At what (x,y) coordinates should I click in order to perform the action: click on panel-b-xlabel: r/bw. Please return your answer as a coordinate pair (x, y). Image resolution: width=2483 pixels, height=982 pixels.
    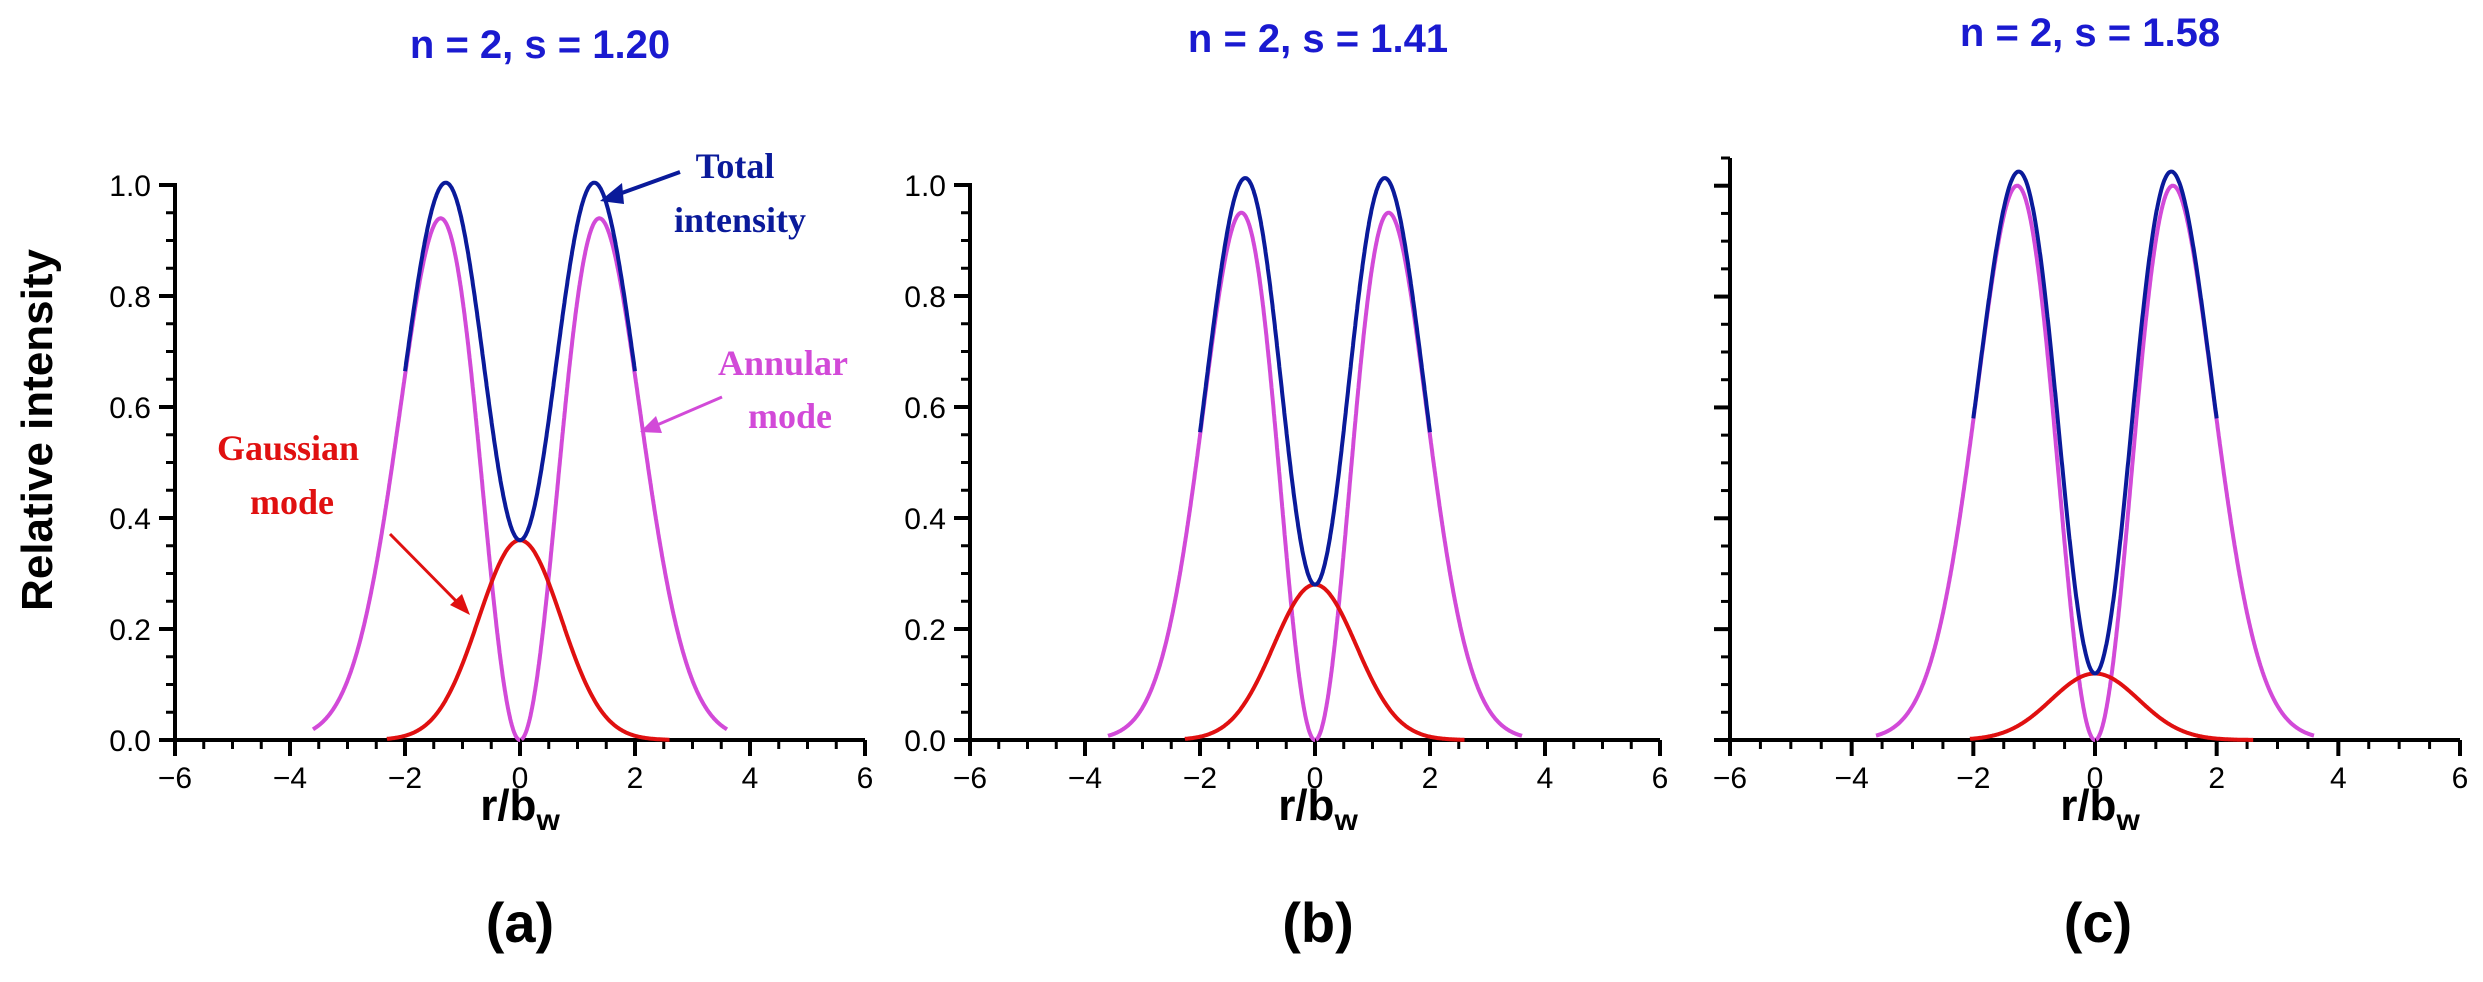
    Looking at the image, I should click on (1318, 809).